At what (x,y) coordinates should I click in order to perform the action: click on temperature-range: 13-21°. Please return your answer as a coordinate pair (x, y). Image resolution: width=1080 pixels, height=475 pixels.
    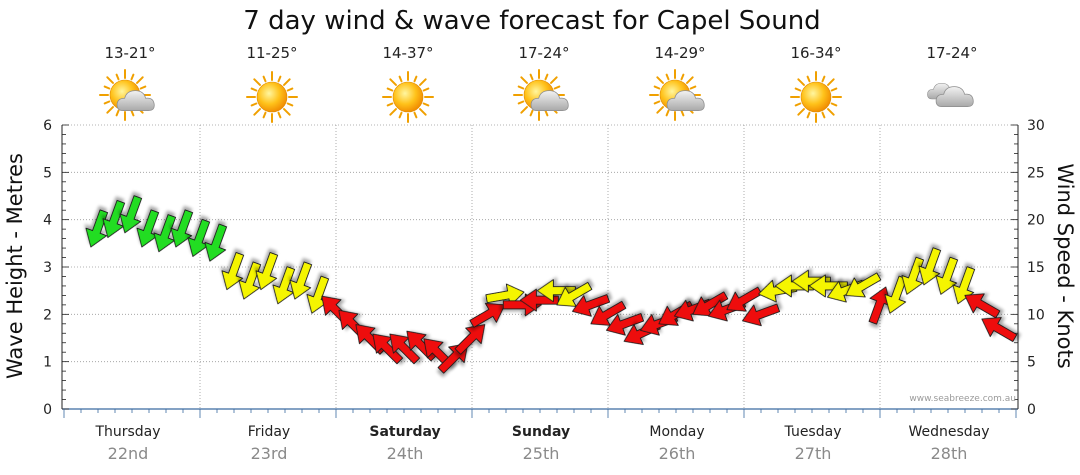
    Looking at the image, I should click on (129, 53).